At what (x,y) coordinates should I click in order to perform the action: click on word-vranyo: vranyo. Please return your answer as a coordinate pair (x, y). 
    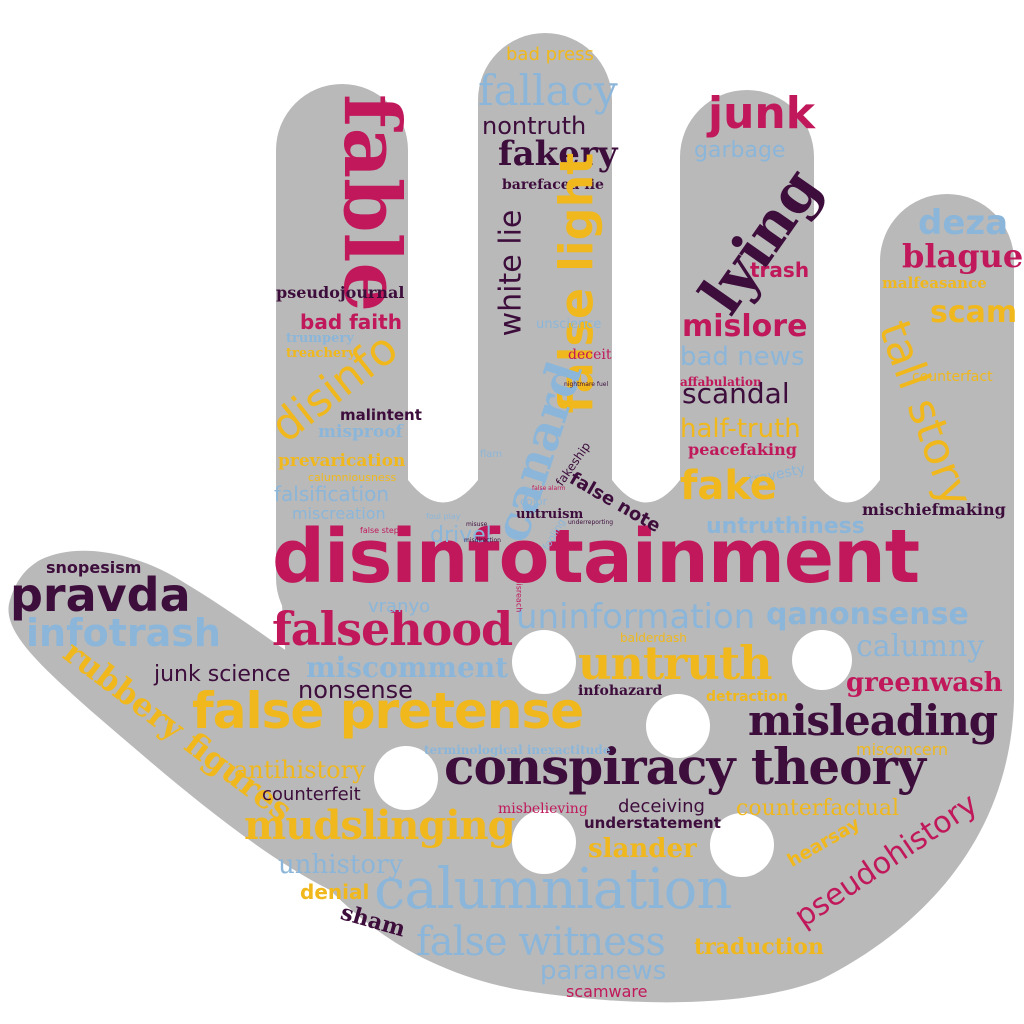
    Looking at the image, I should click on (399, 606).